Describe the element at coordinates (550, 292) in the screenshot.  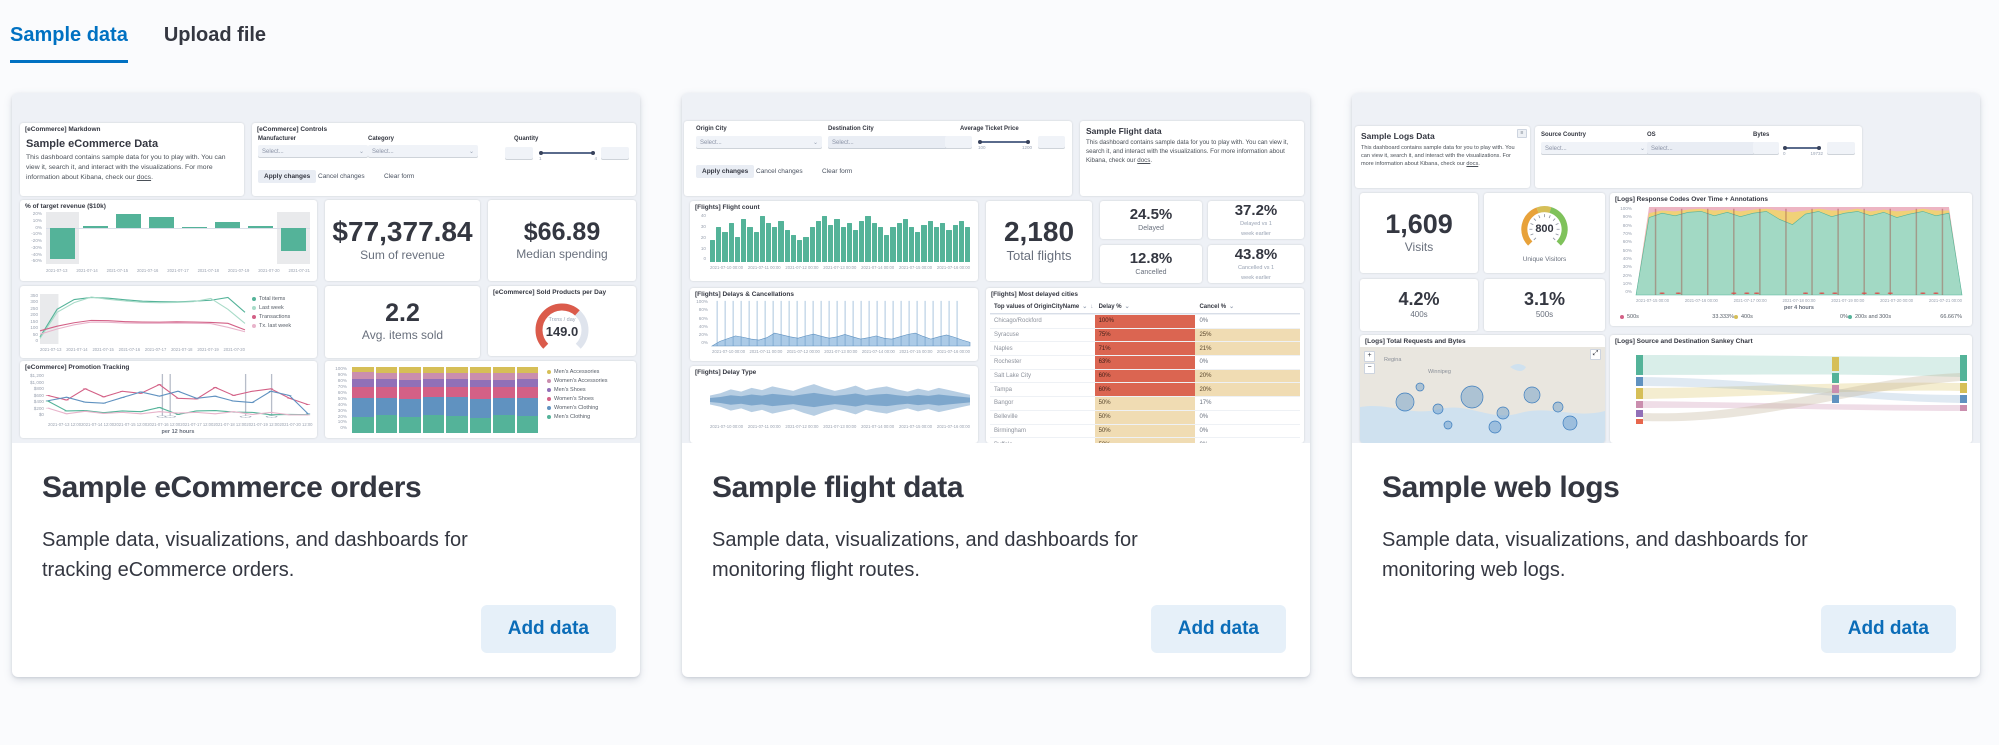
I see `panel-title: [eCommerce] Sold Products per Day` at that location.